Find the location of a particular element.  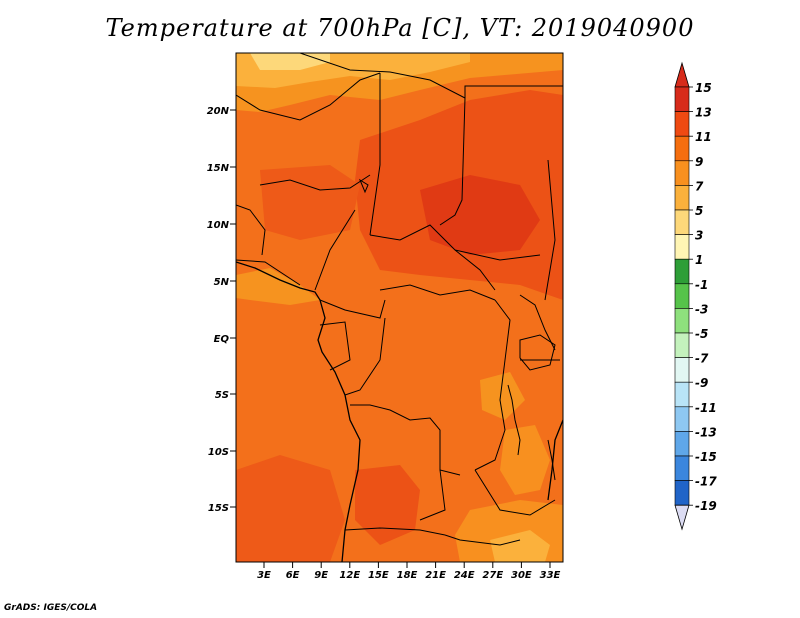

colorbar-label: -5 is located at coordinates (701, 334).